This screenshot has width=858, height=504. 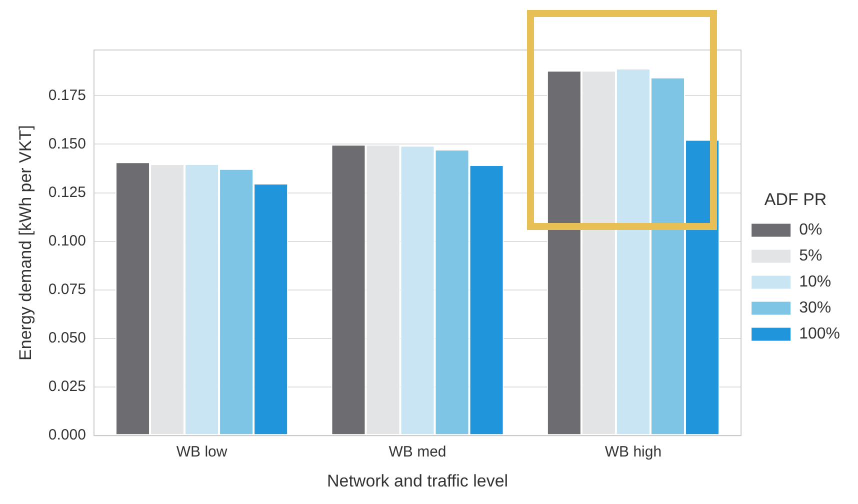 I want to click on y-axis-title: Energy demand [kWh per VKT], so click(x=25, y=242).